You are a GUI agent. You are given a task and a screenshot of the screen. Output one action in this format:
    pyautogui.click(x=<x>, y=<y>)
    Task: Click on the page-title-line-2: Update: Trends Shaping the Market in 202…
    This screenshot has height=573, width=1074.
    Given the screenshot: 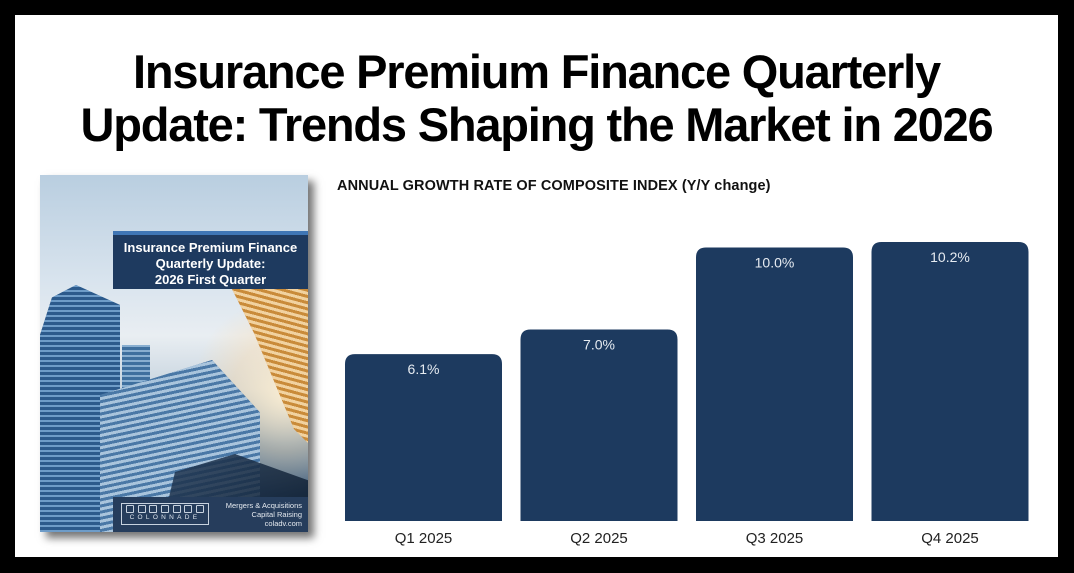 What is the action you would take?
    pyautogui.click(x=537, y=124)
    